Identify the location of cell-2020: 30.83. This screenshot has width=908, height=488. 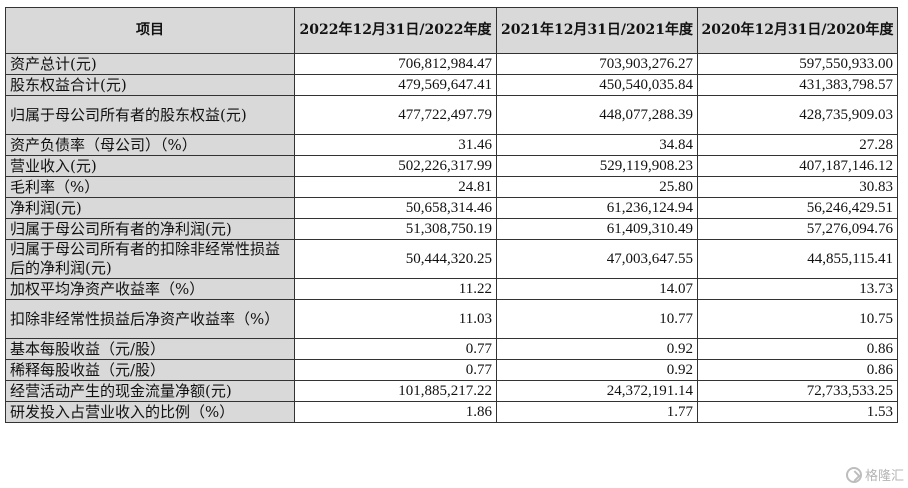
(797, 187).